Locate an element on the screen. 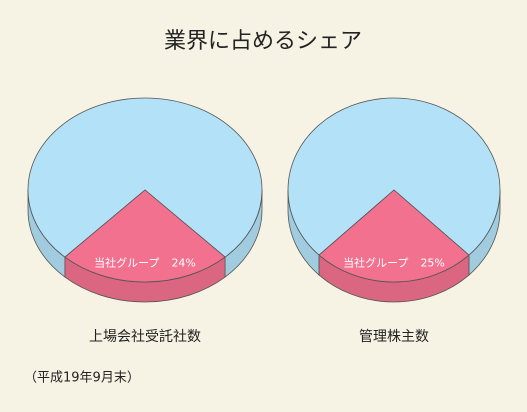  chart-title: 業界に占めるシェア is located at coordinates (263, 41).